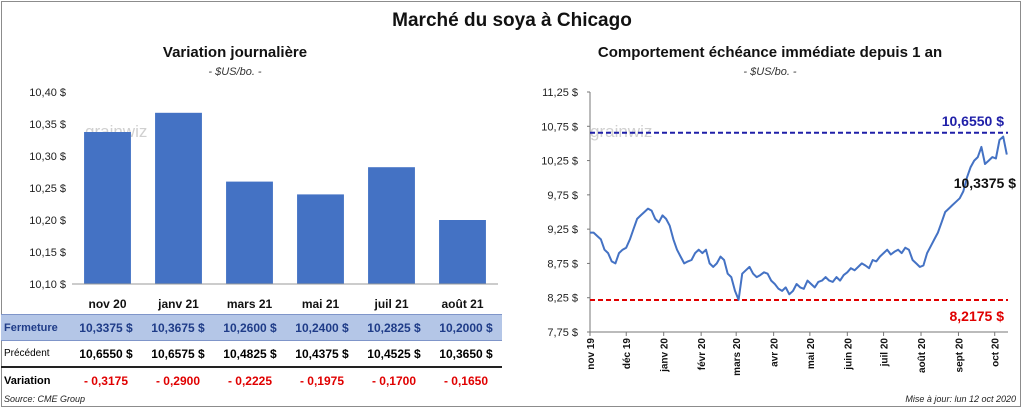  What do you see at coordinates (47, 285) in the screenshot?
I see `y-tick-label: 10,10 $` at bounding box center [47, 285].